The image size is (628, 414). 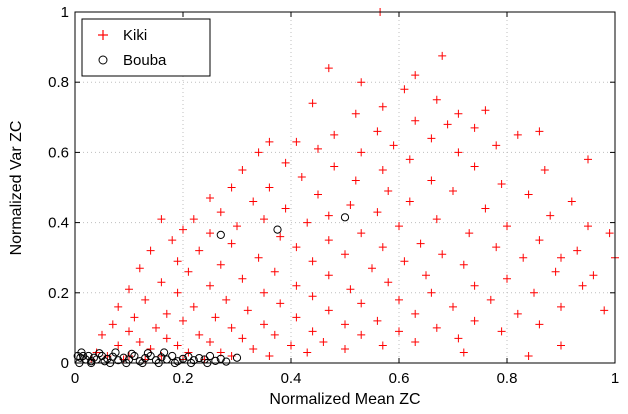 What do you see at coordinates (615, 378) in the screenshot?
I see `x-tick-label: 1` at bounding box center [615, 378].